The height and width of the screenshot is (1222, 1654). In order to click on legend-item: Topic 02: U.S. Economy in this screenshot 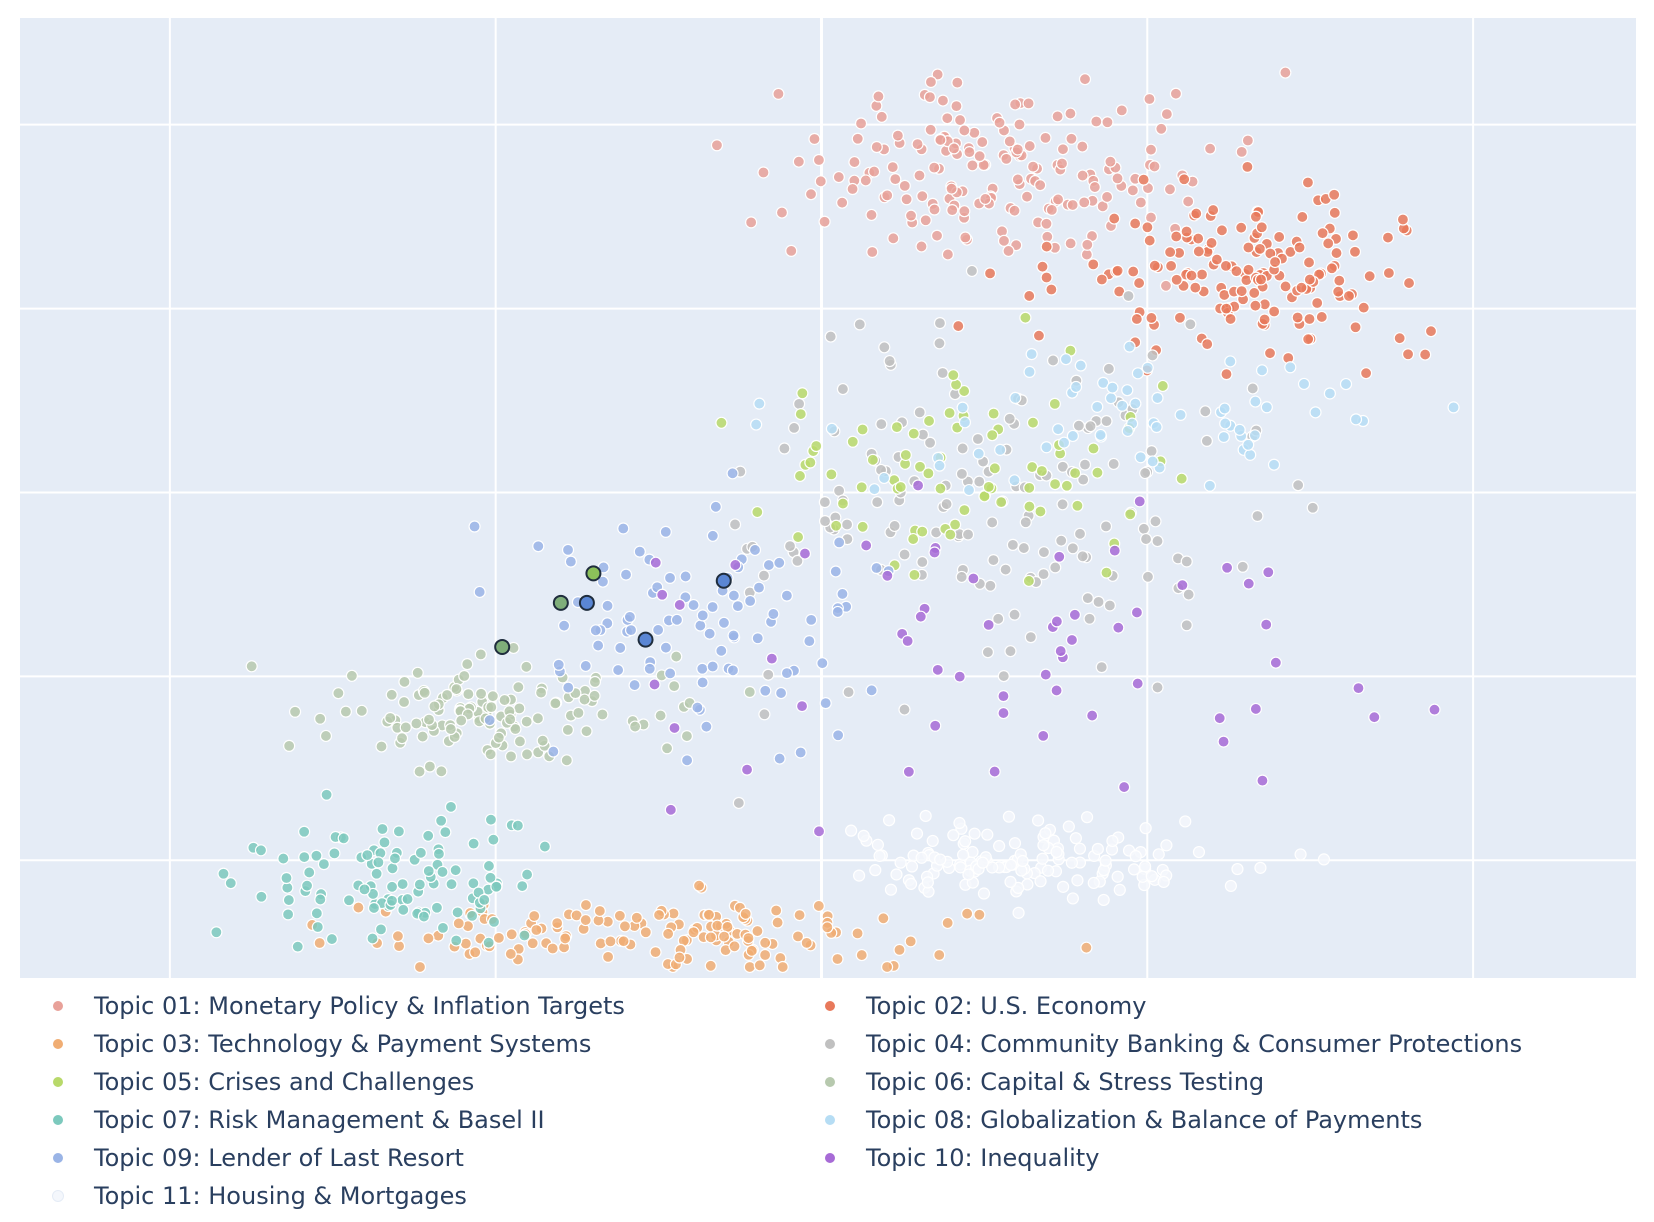, I will do `click(979, 1006)`.